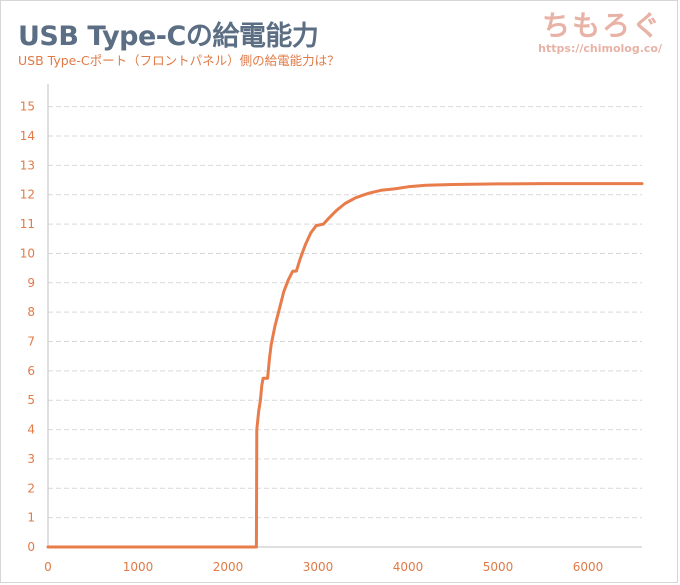 This screenshot has width=680, height=585. I want to click on y-tick-label: 10, so click(27, 253).